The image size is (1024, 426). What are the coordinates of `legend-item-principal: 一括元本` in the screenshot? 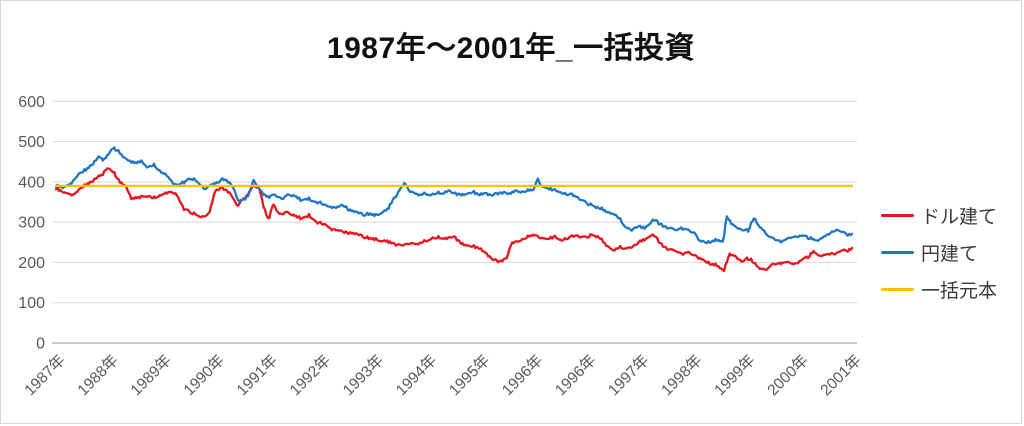 It's located at (939, 290).